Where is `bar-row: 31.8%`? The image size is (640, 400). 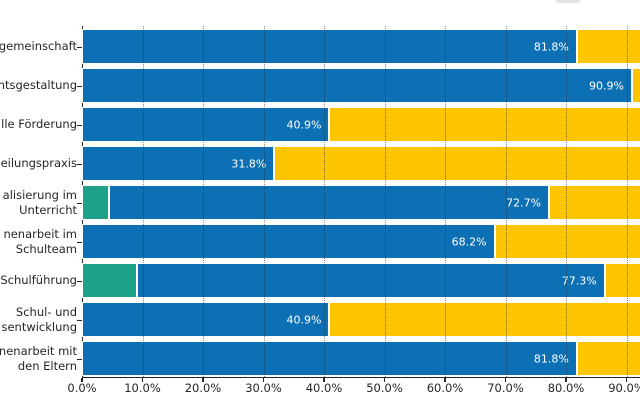
bar-row: 31.8% is located at coordinates (361, 163).